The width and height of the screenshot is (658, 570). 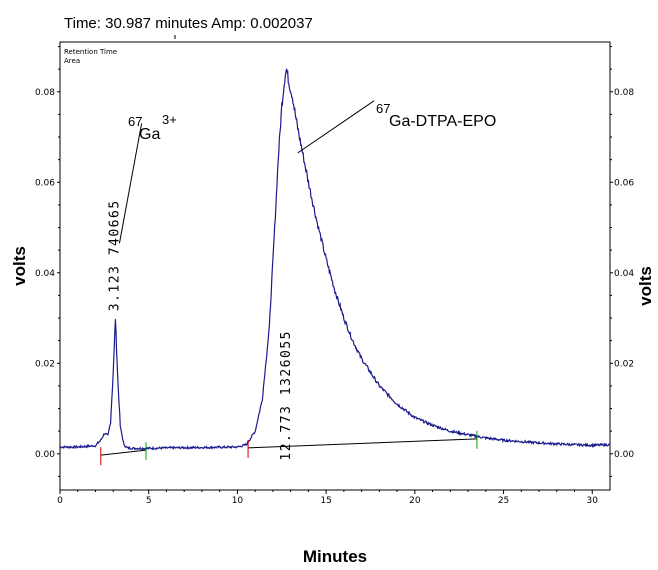 What do you see at coordinates (286, 395) in the screenshot?
I see `peak-label: 12.773 1326055` at bounding box center [286, 395].